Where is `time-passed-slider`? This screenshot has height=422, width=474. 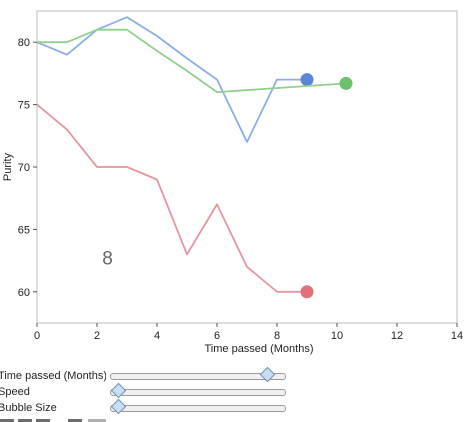
time-passed-slider is located at coordinates (198, 374).